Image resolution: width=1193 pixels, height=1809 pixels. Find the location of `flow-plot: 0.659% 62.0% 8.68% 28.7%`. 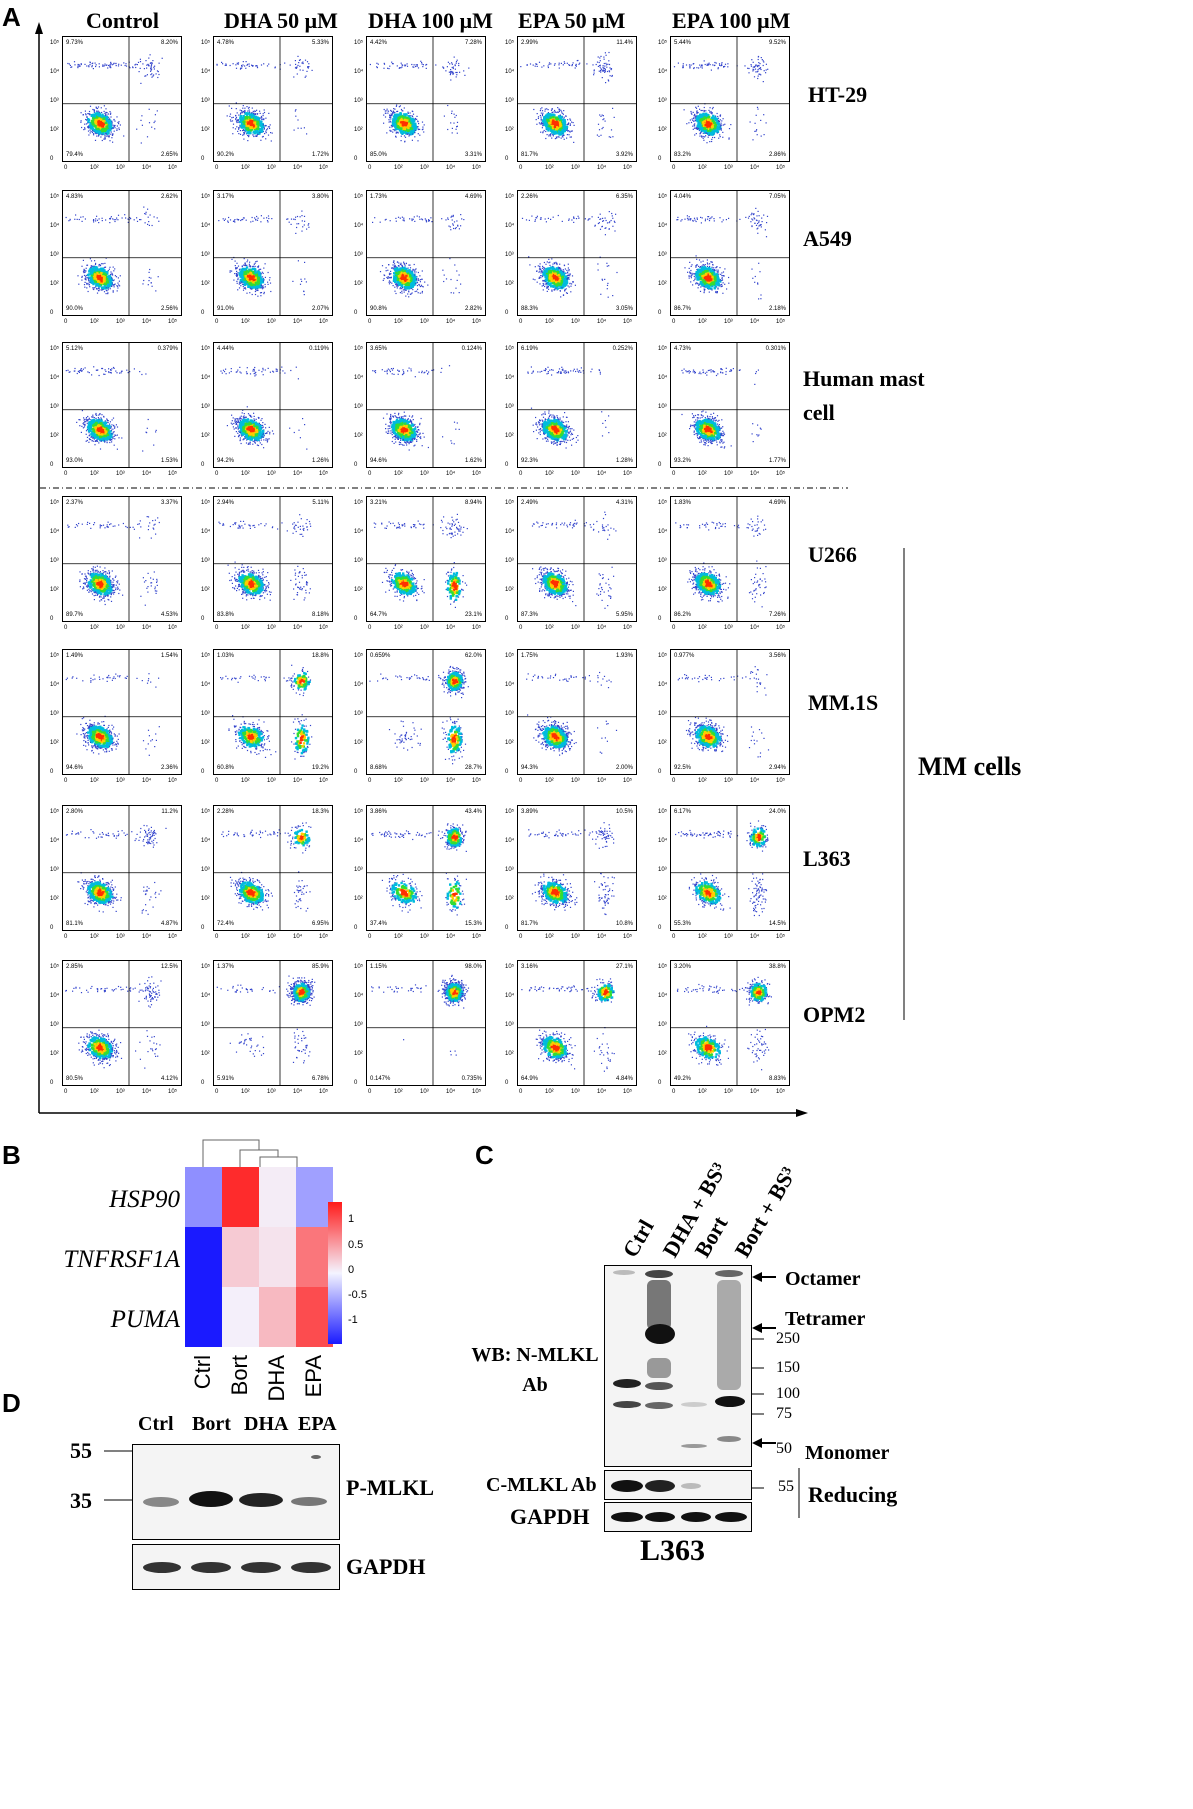

flow-plot: 0.659% 62.0% 8.68% 28.7% is located at coordinates (426, 712).